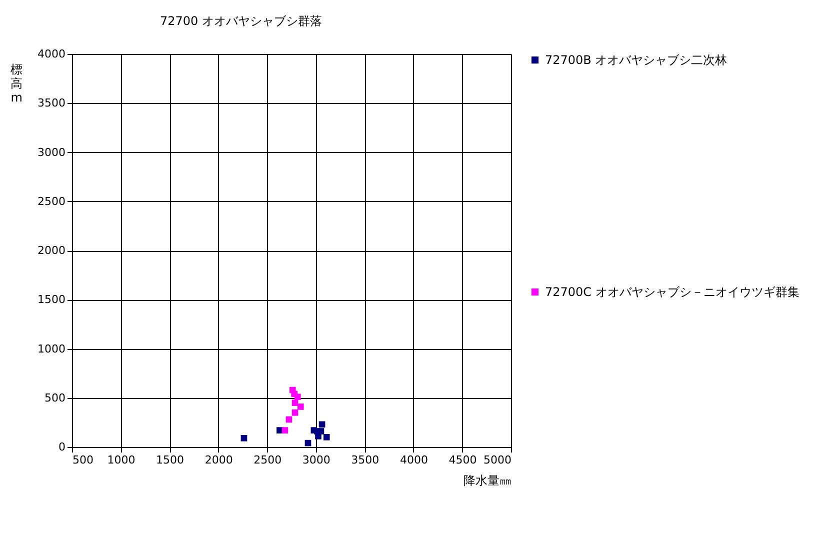  What do you see at coordinates (83, 460) in the screenshot?
I see `x-tick-label: 500` at bounding box center [83, 460].